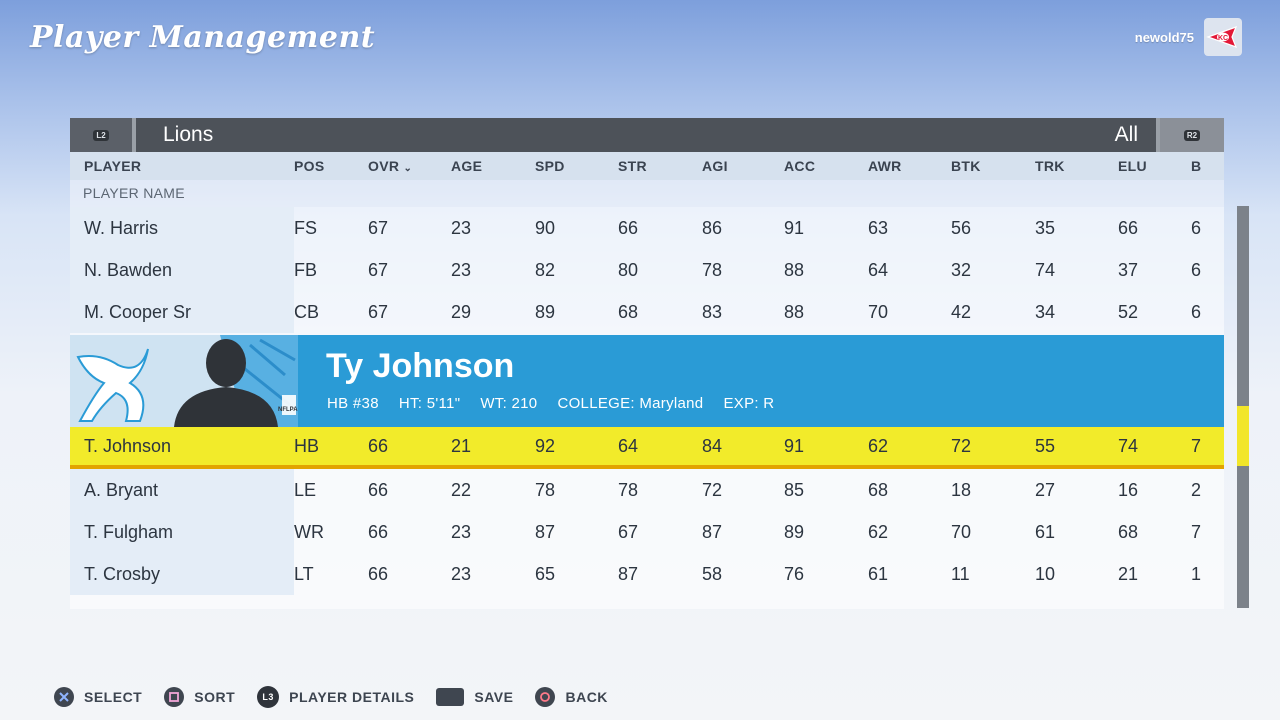 The width and height of the screenshot is (1280, 720). I want to click on cell-str: 67, so click(628, 531).